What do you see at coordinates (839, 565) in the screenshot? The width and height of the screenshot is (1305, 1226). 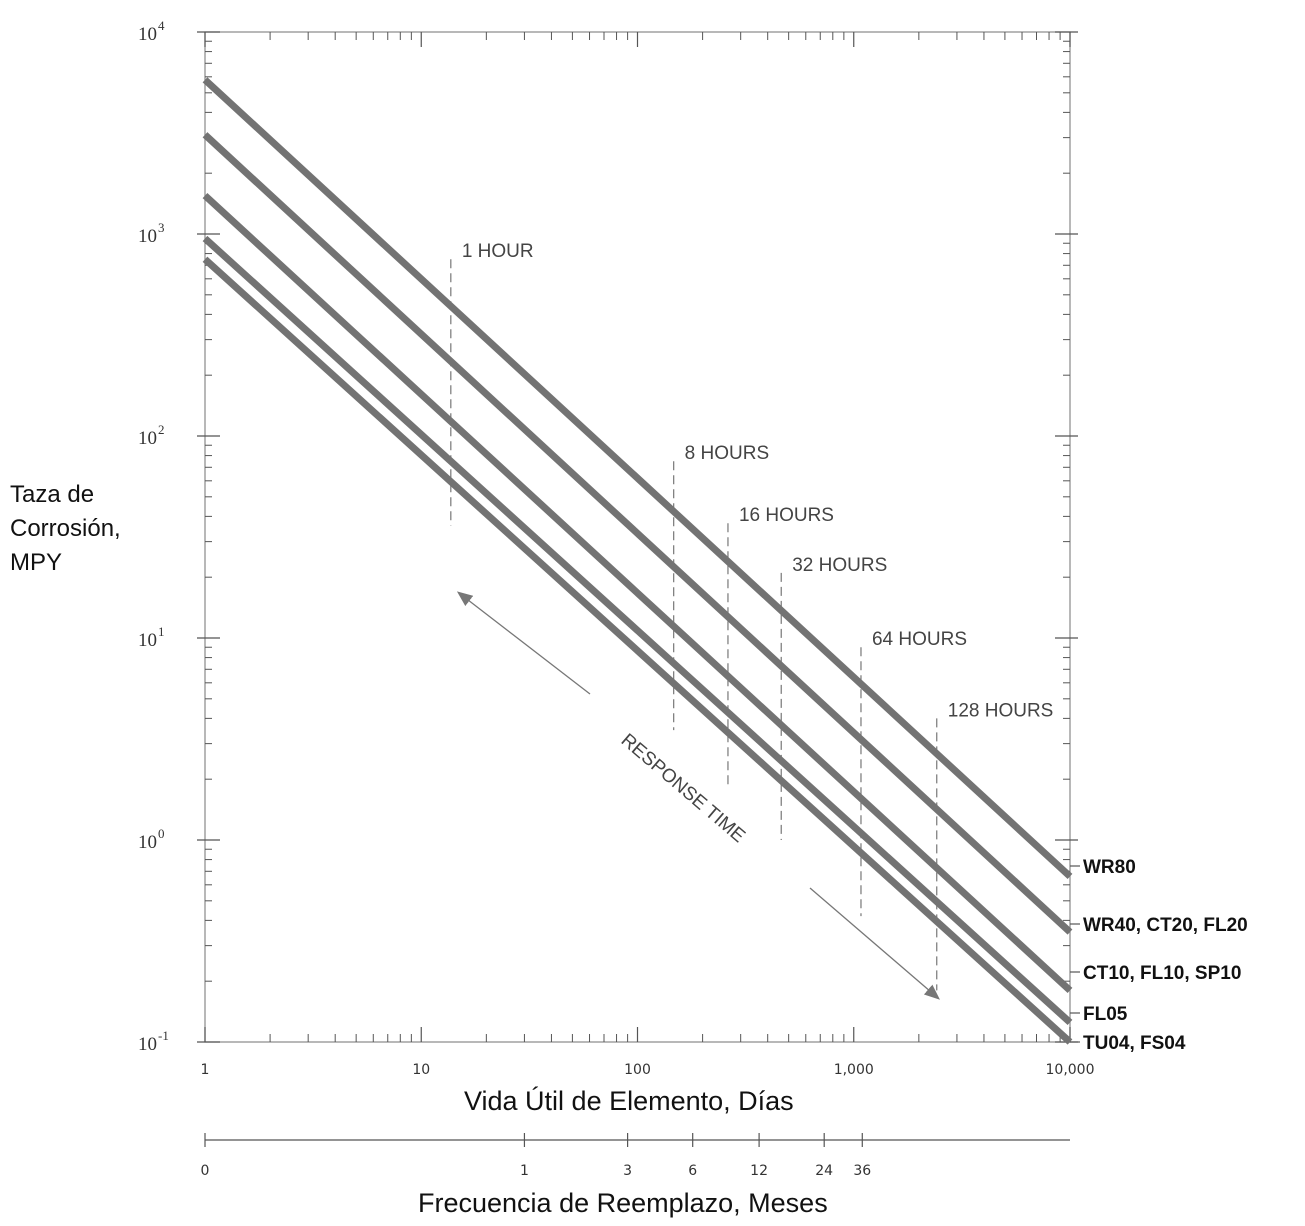 I see `response-time-label: 32 HOURS` at bounding box center [839, 565].